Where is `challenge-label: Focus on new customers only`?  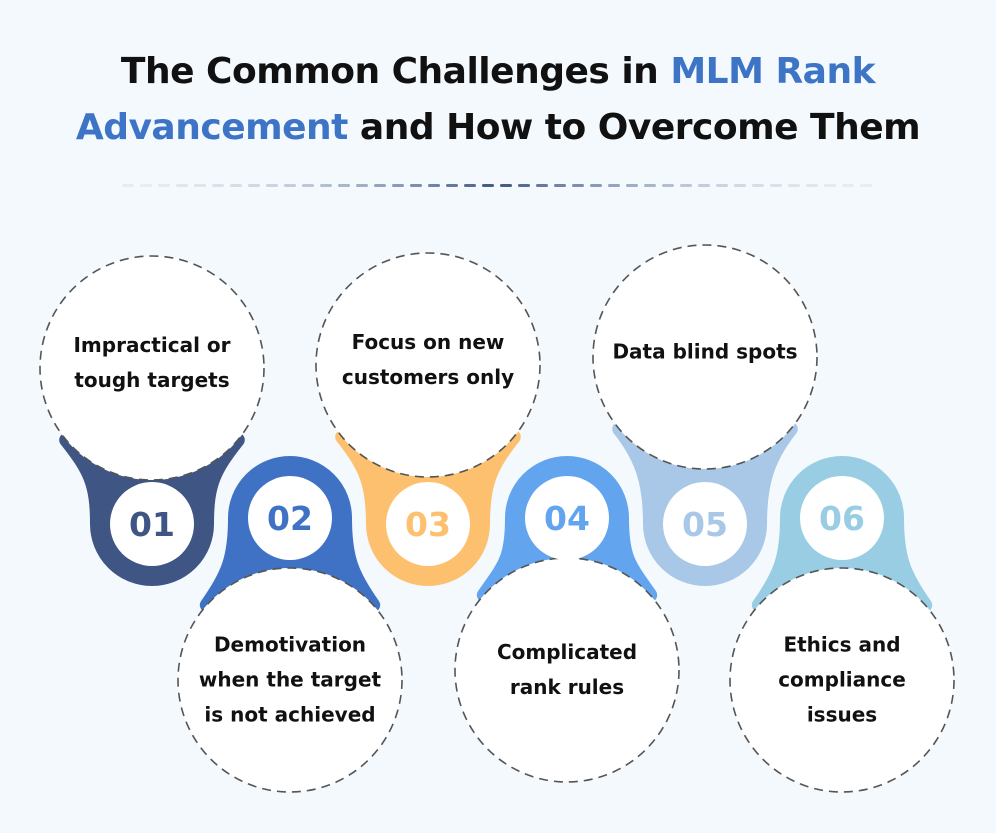
challenge-label: Focus on new customers only is located at coordinates (428, 359).